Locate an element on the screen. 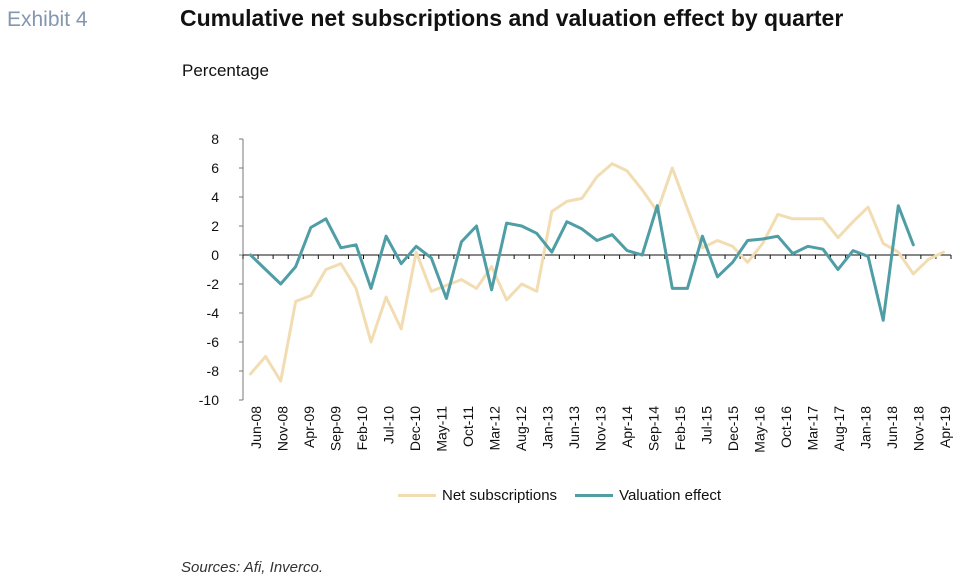  x-tick-label: Nov-18 is located at coordinates (919, 428).